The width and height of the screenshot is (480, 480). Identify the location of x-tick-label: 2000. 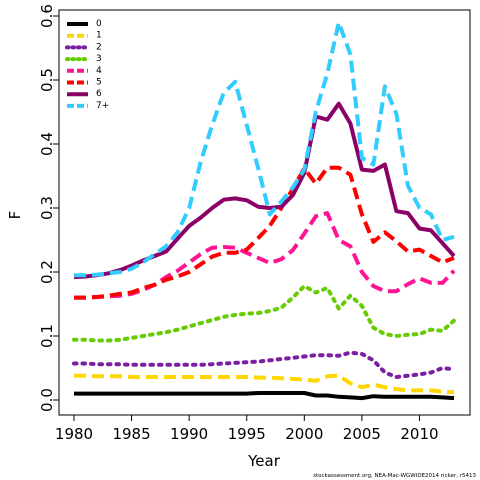
(304, 434).